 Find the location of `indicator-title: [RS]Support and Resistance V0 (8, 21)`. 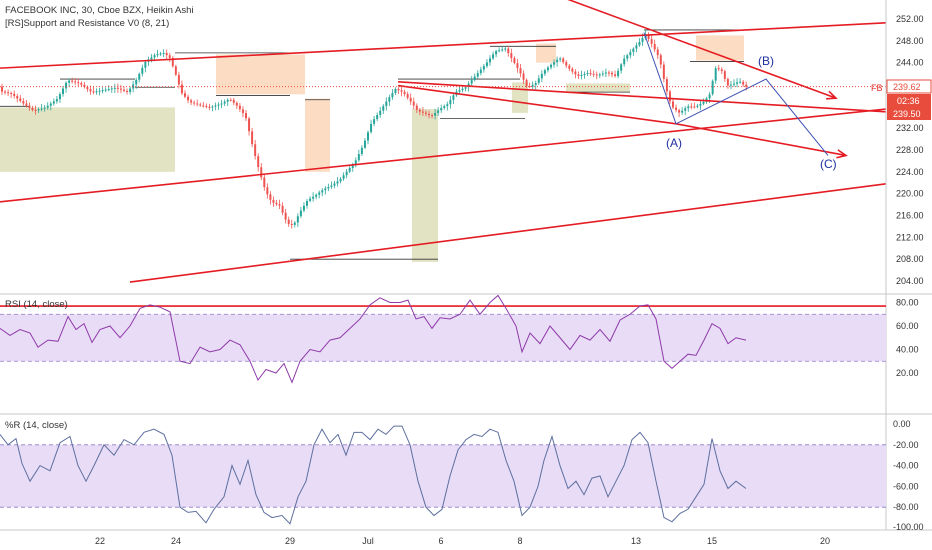

indicator-title: [RS]Support and Resistance V0 (8, 21) is located at coordinates (87, 23).